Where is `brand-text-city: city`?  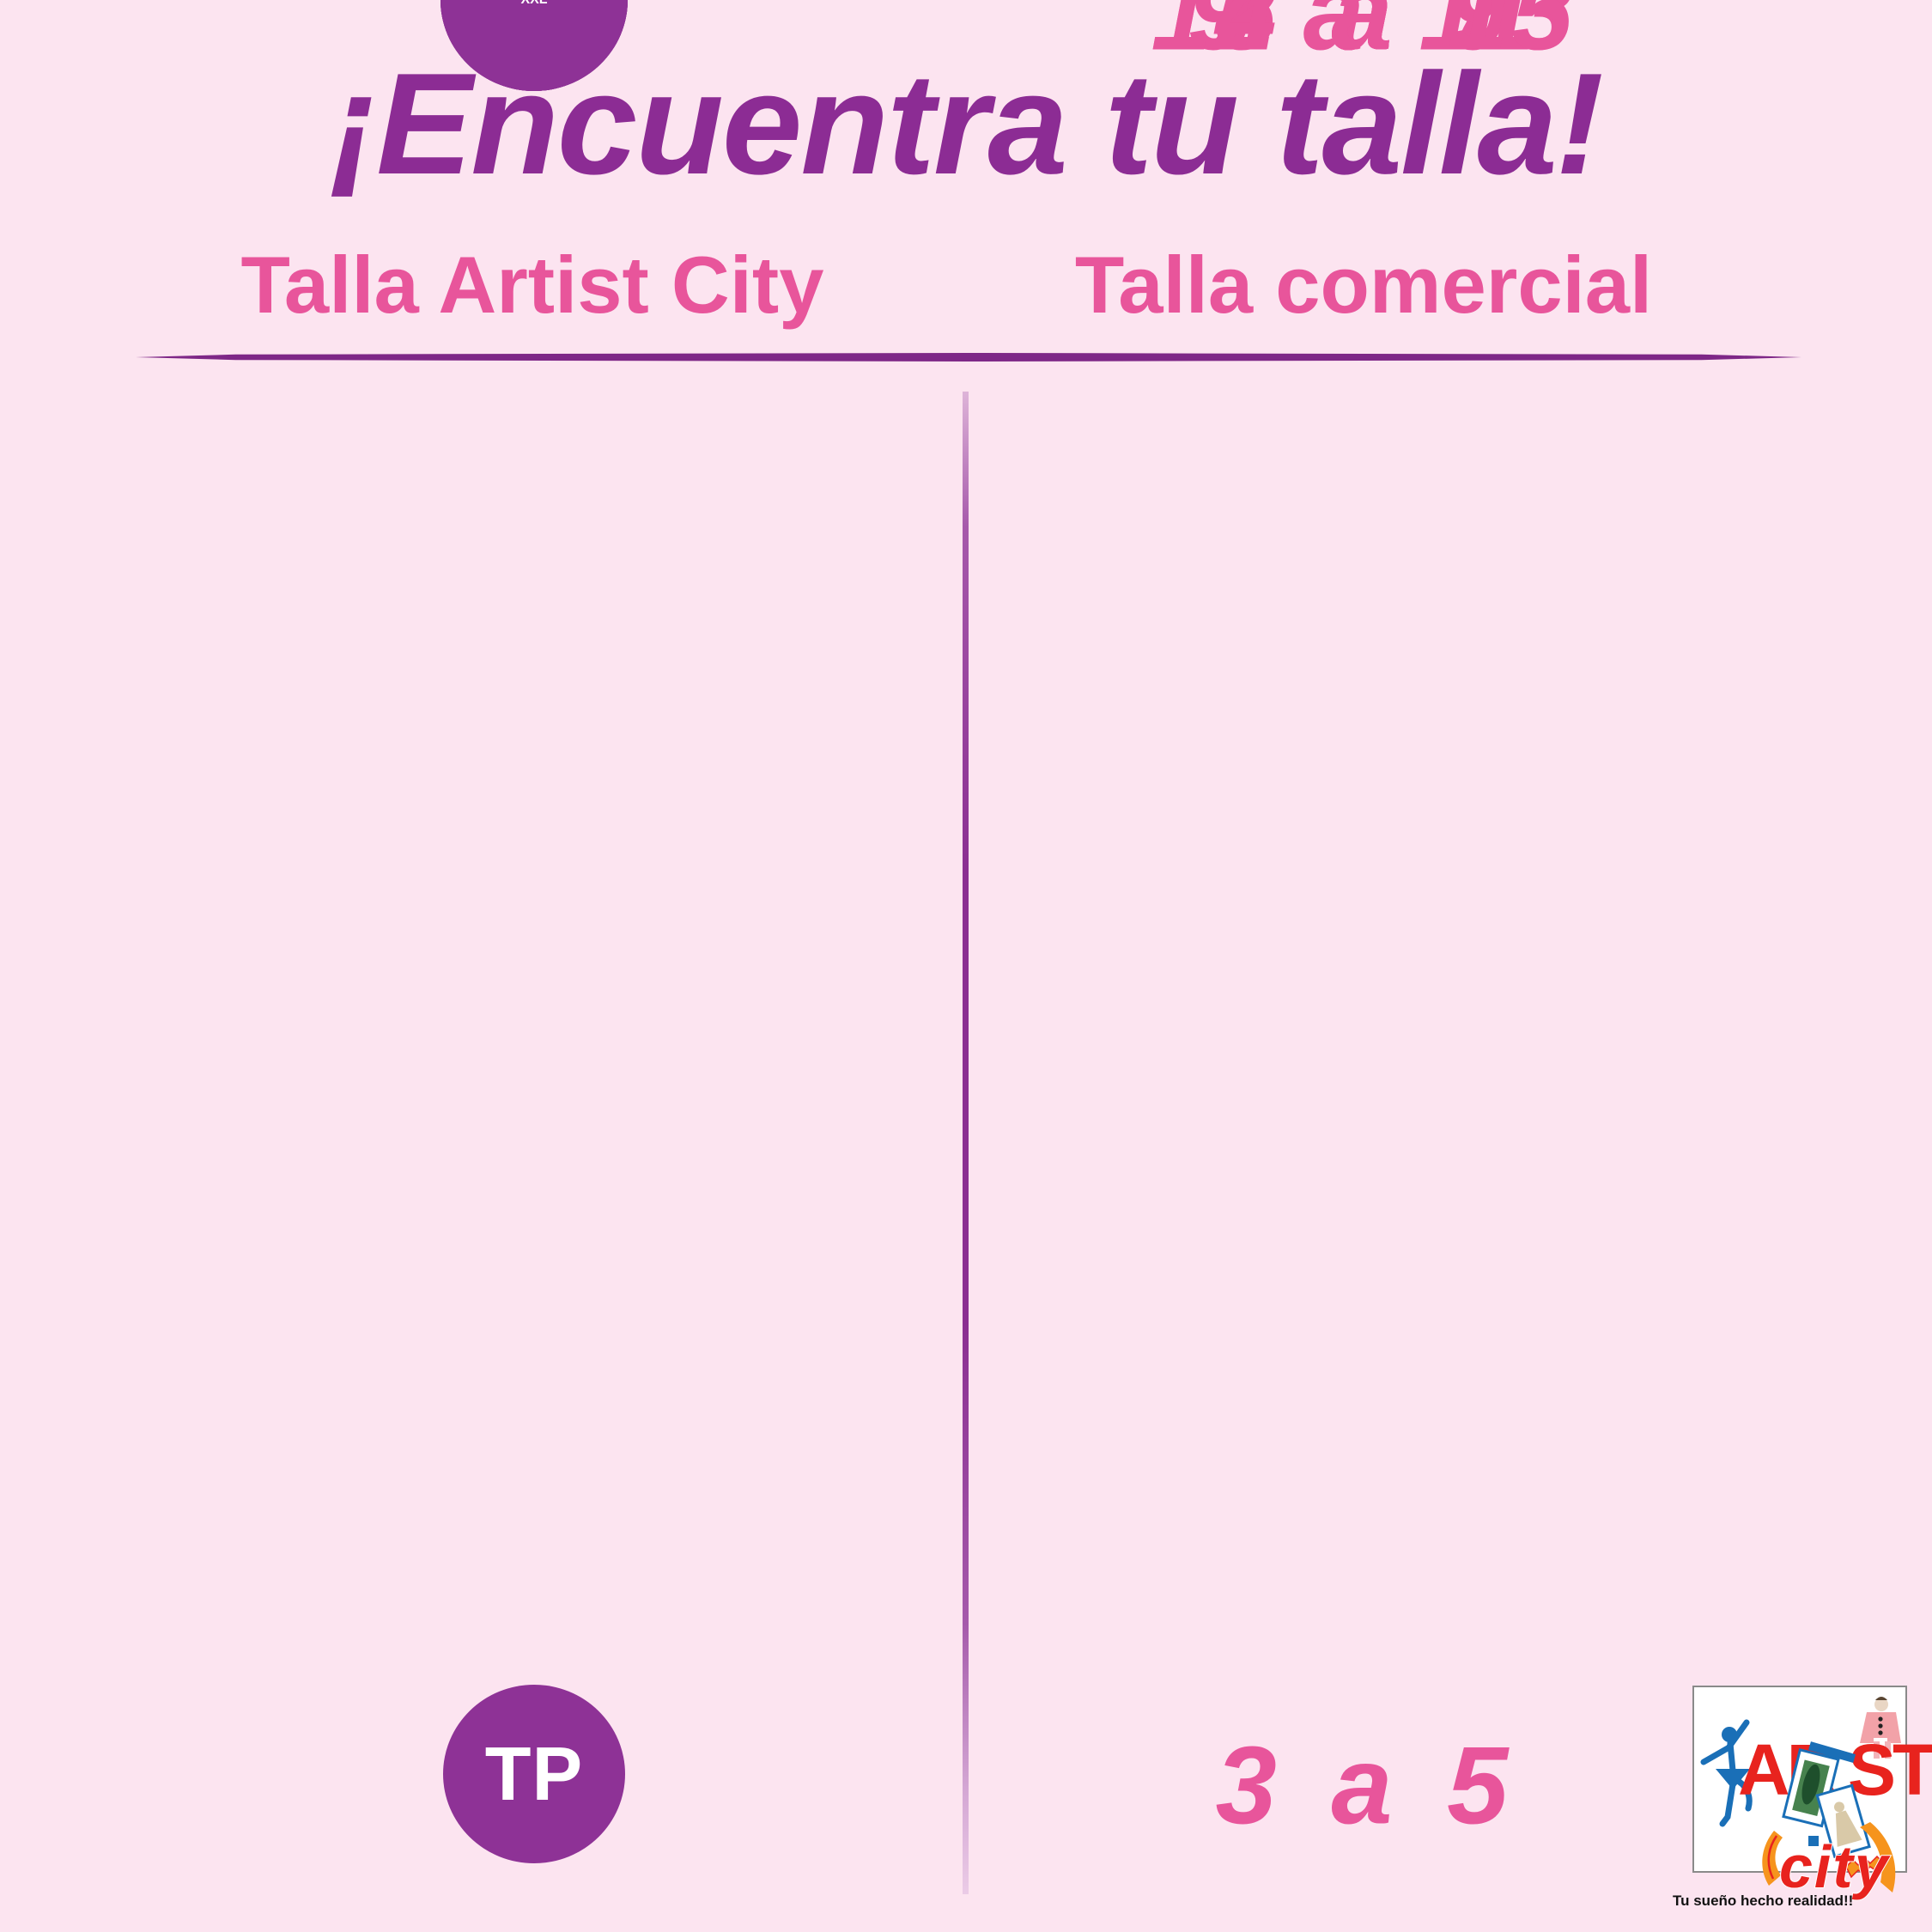
brand-text-city: city is located at coordinates (1835, 1866).